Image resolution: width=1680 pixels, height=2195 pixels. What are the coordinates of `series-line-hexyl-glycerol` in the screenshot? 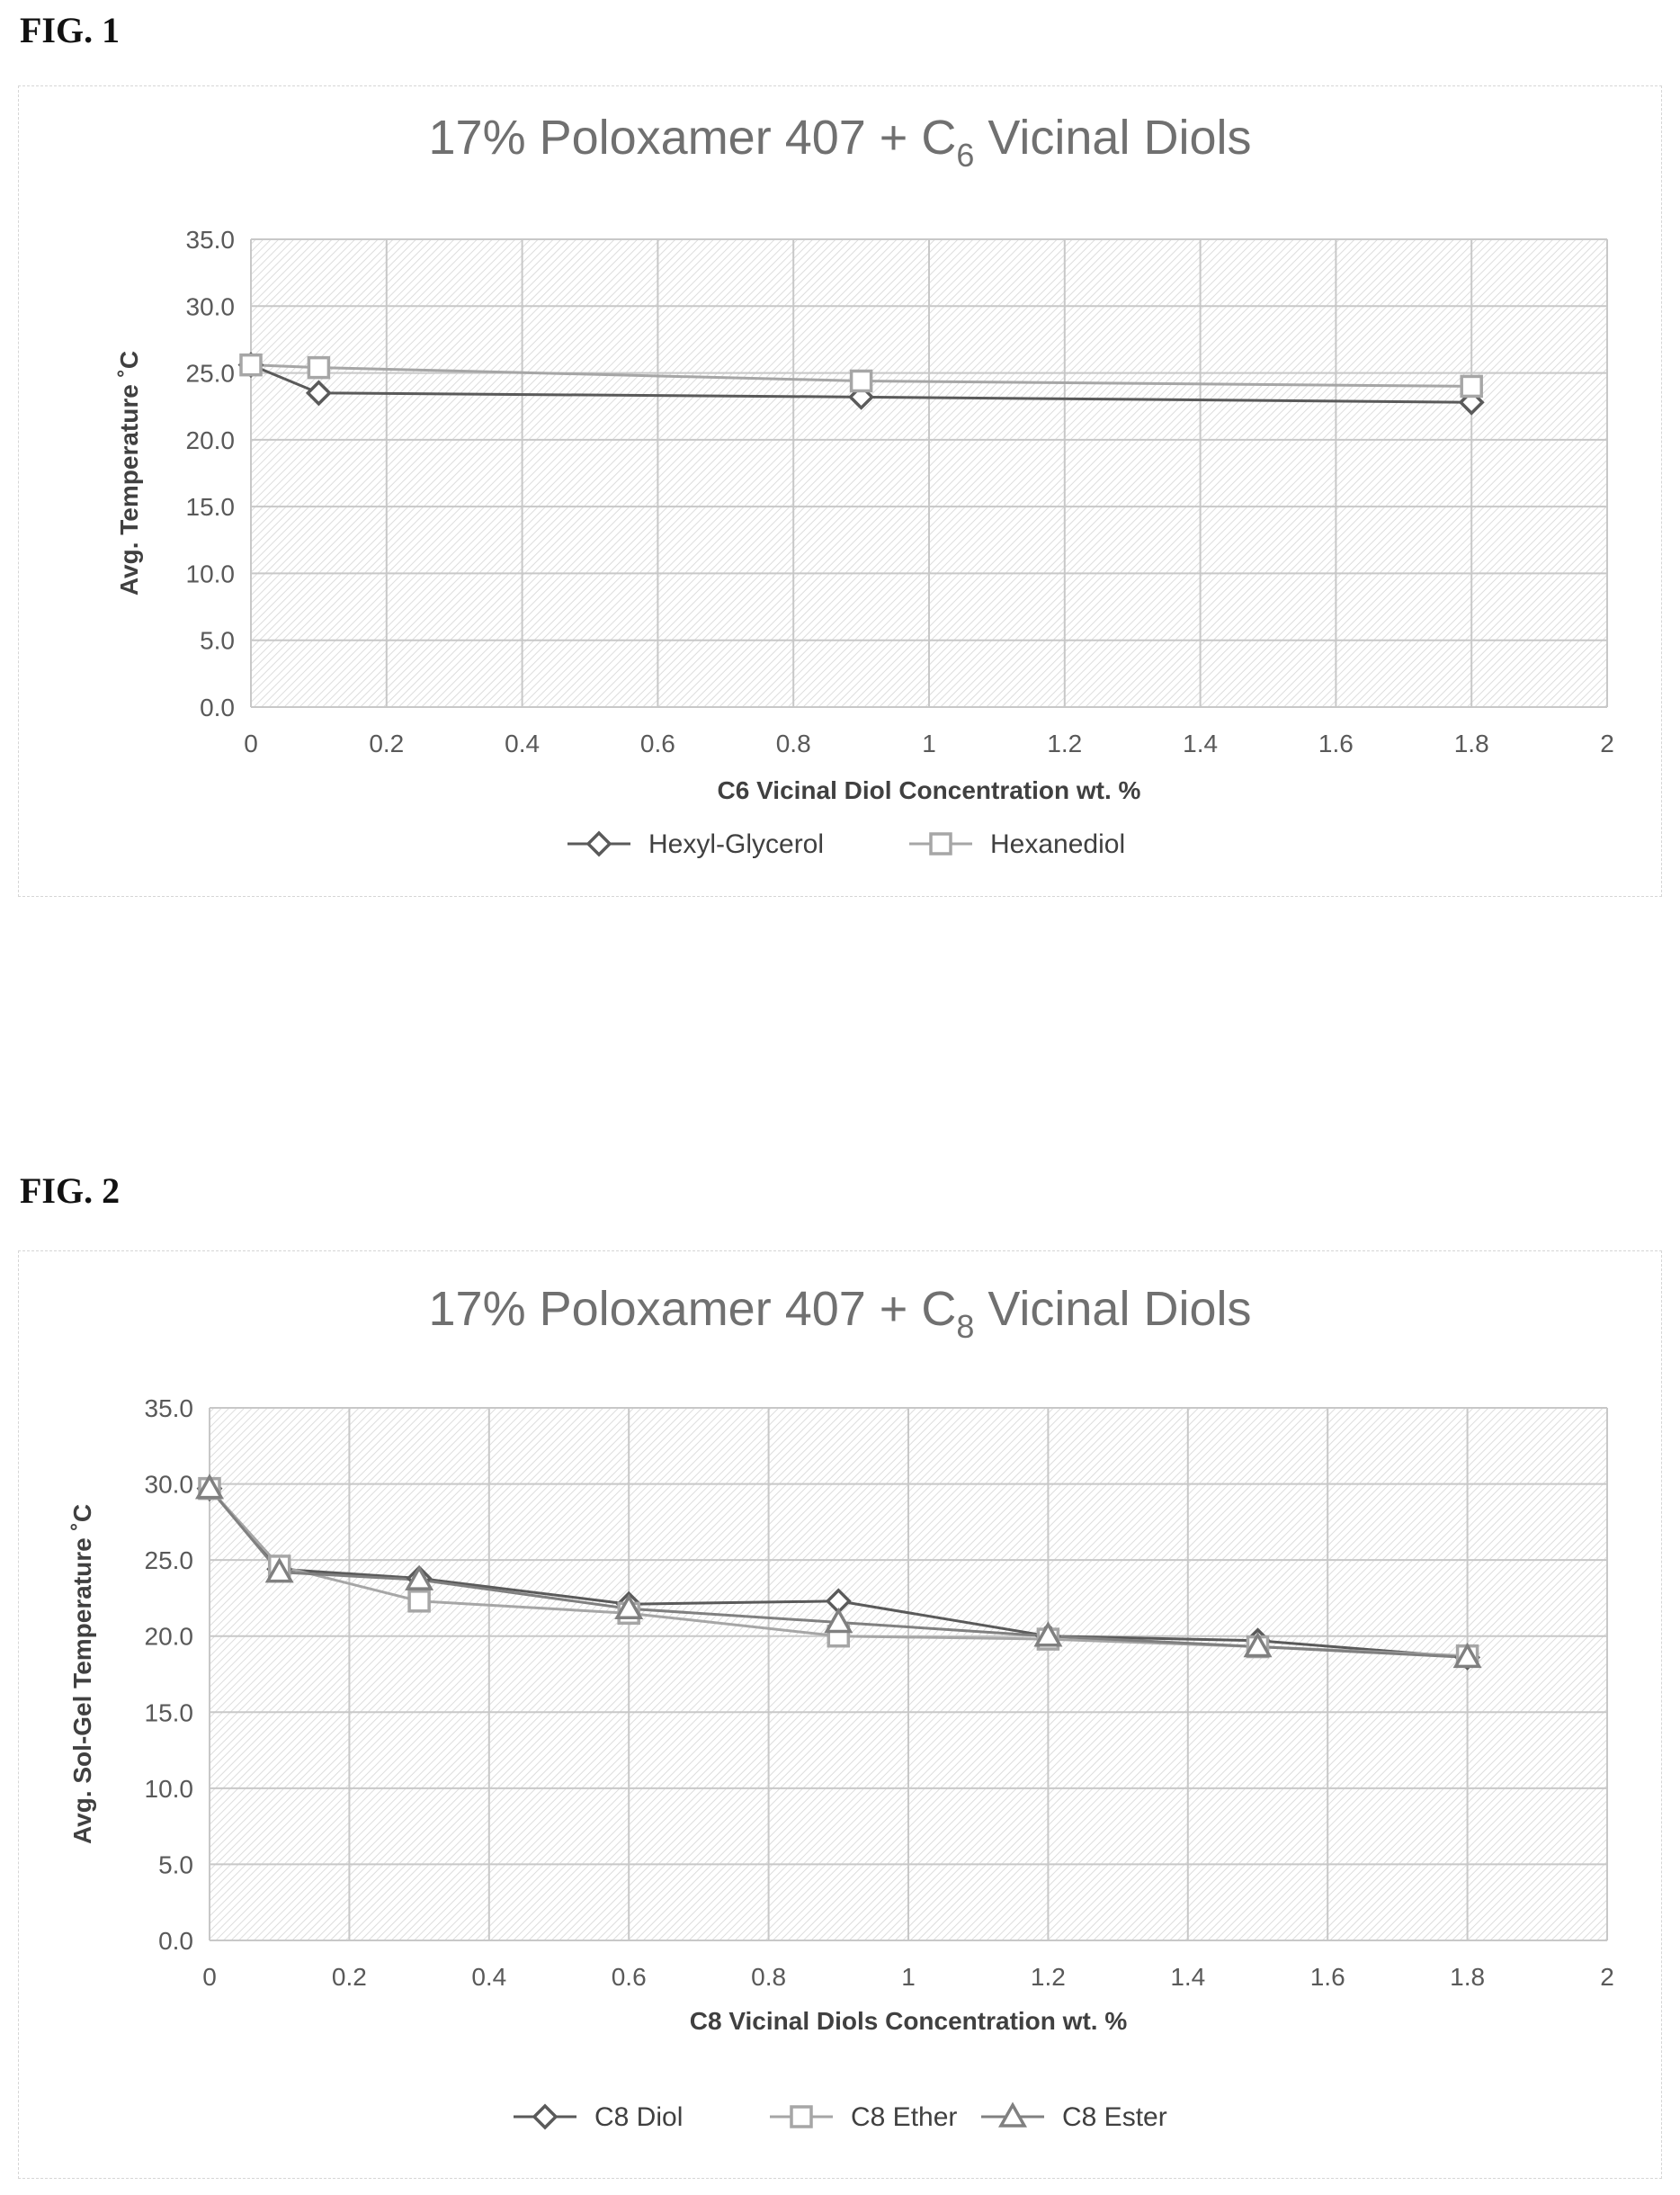 It's located at (861, 384).